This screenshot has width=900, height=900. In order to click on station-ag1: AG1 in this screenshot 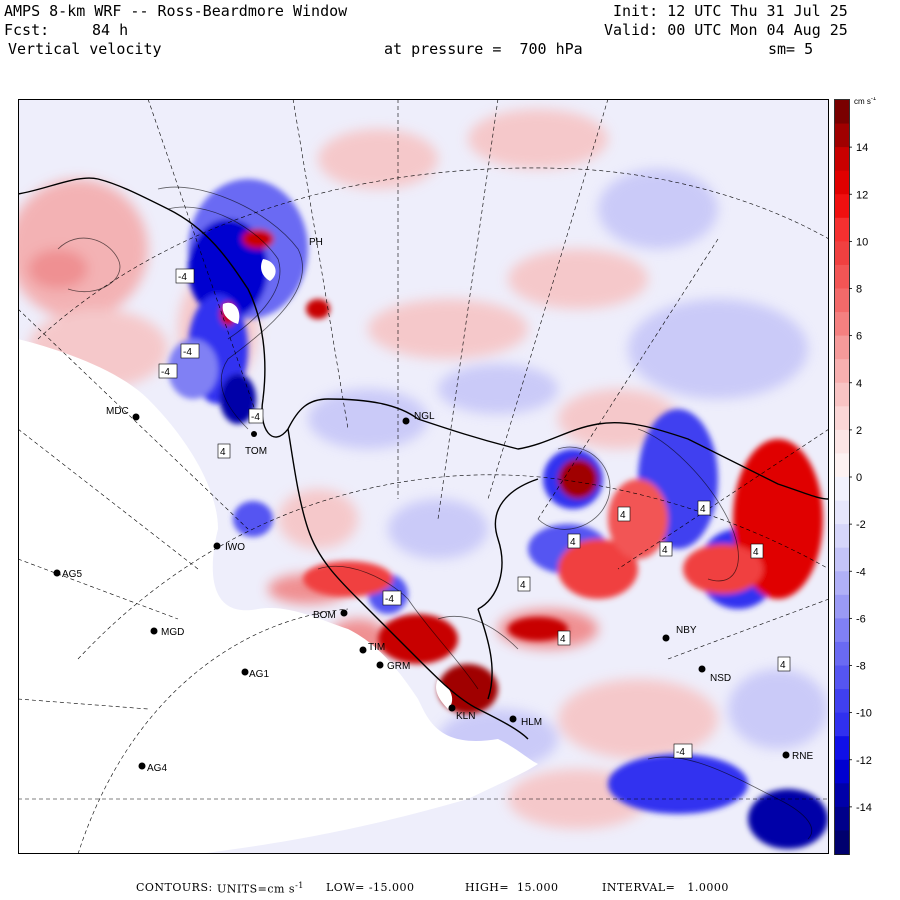, I will do `click(255, 674)`.